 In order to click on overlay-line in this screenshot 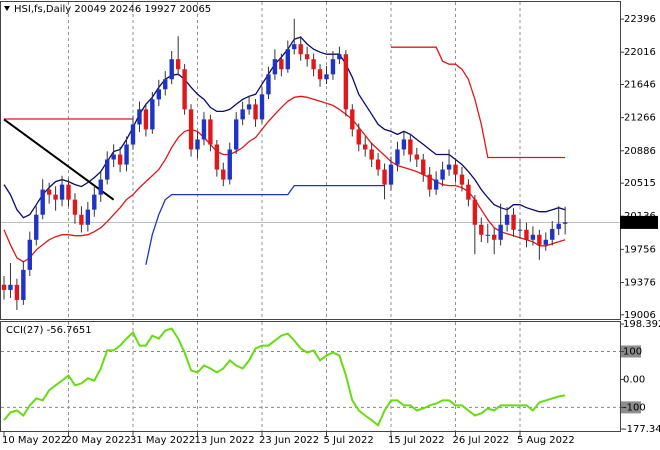, I will do `click(265, 224)`.